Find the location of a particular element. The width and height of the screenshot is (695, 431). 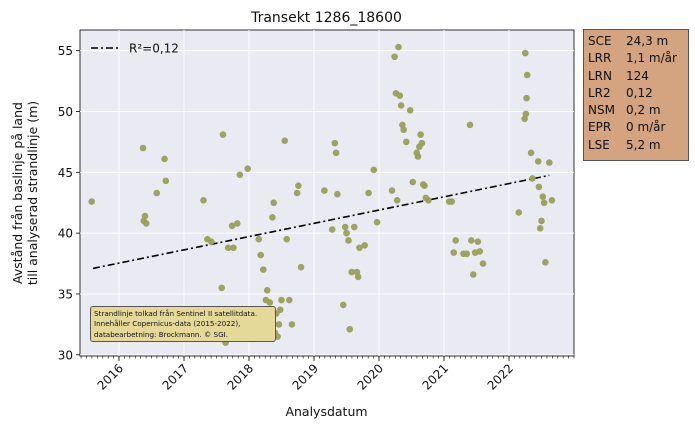

stats-row-nsm: NSM 0,2 m is located at coordinates (638, 110).